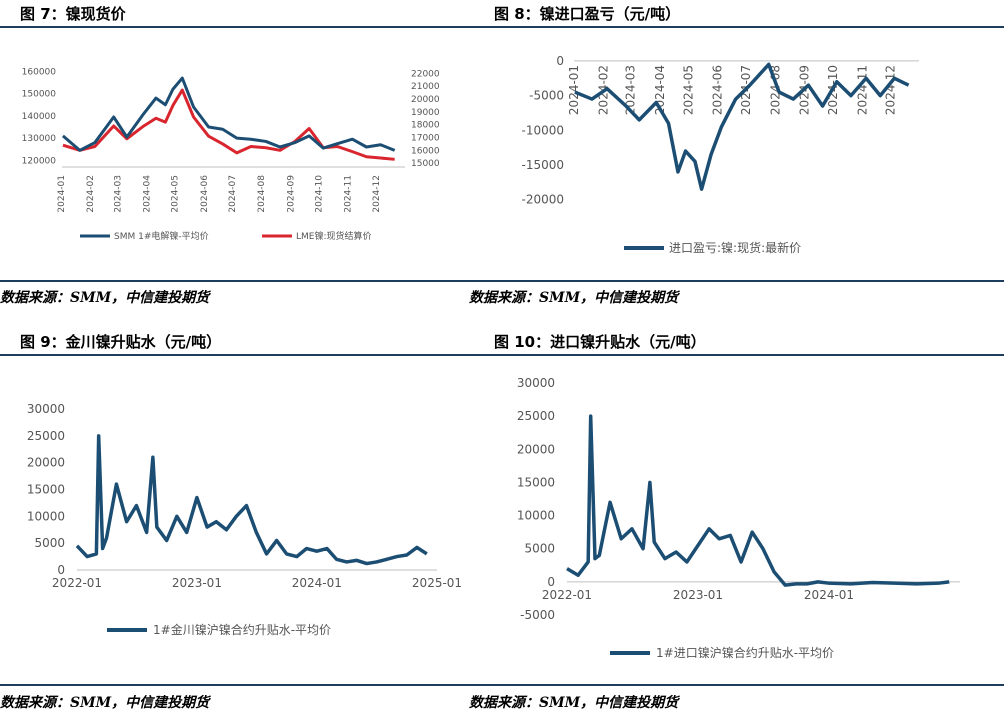 Image resolution: width=1004 pixels, height=722 pixels. Describe the element at coordinates (291, 194) in the screenshot. I see `x-tick-label: 2024-09` at that location.